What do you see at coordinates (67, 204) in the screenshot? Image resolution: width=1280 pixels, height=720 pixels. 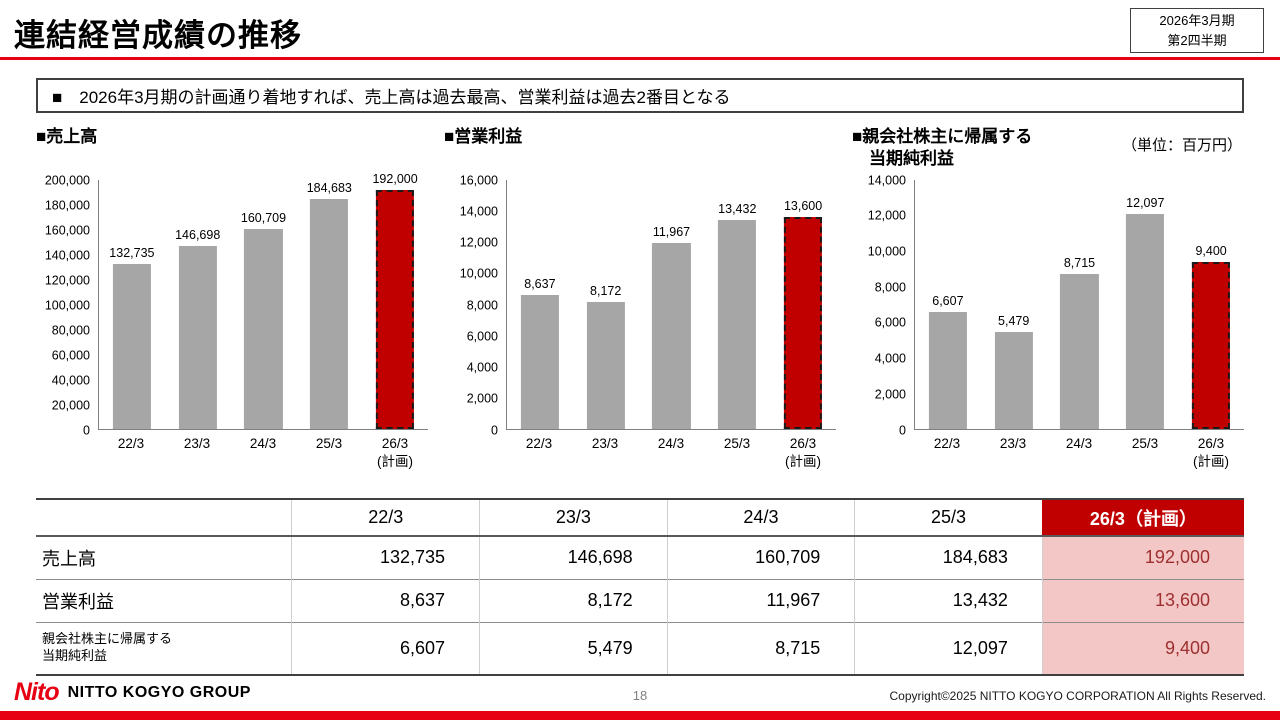 I see `y-tick-label: 180,000` at bounding box center [67, 204].